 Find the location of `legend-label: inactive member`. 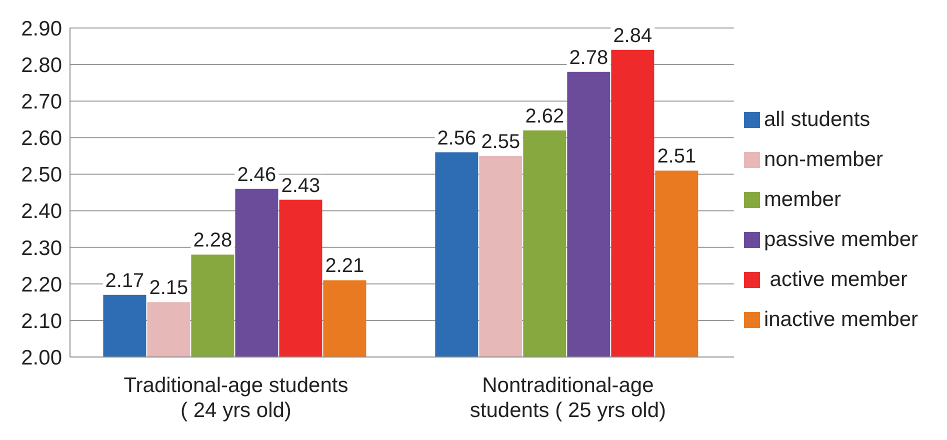

legend-label: inactive member is located at coordinates (841, 319).